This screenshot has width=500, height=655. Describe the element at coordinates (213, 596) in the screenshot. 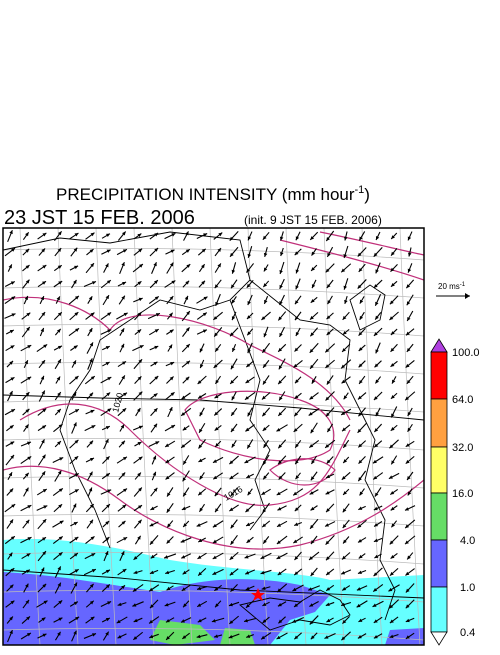

I see `parallel` at that location.